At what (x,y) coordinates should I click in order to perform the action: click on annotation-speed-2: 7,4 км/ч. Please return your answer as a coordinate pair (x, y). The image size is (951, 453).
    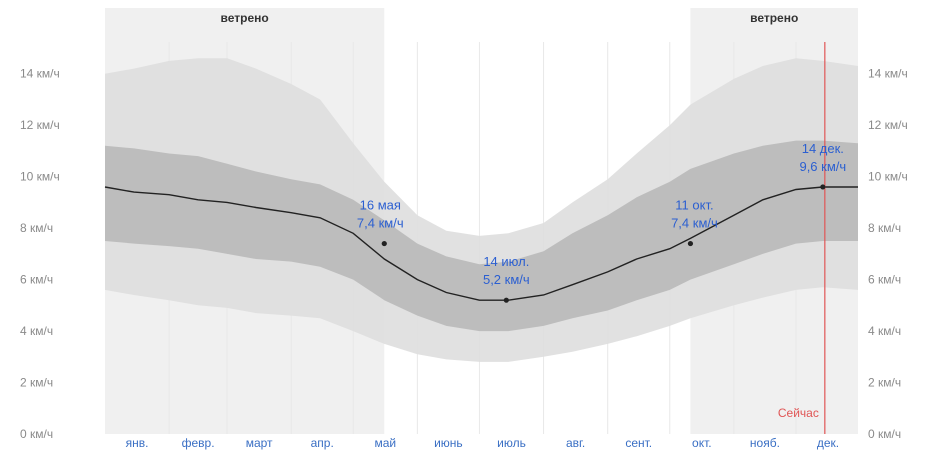
    Looking at the image, I should click on (694, 223).